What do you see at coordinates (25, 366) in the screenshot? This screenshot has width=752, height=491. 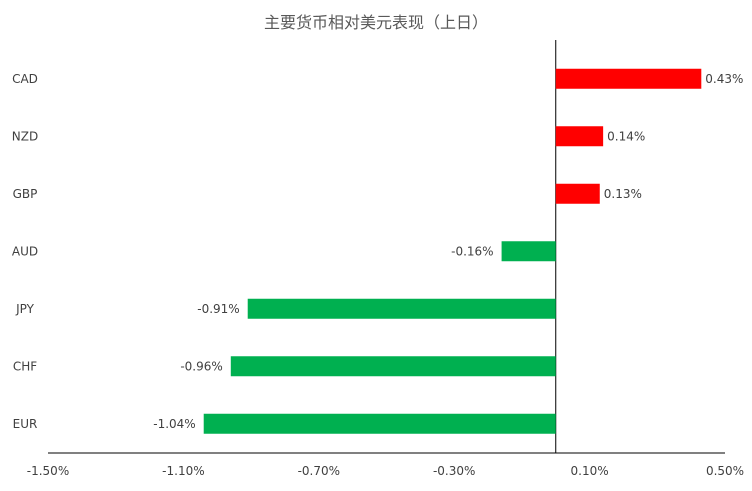 I see `category-label: CHF` at bounding box center [25, 366].